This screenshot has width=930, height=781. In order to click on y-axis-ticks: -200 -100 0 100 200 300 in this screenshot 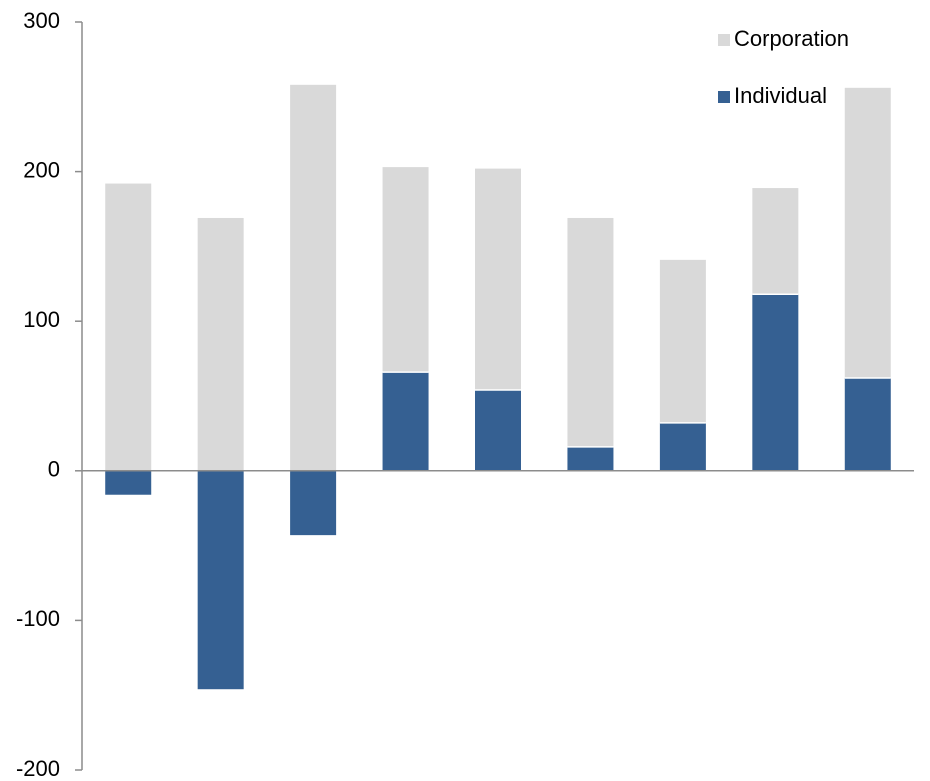, I will do `click(49, 394)`.